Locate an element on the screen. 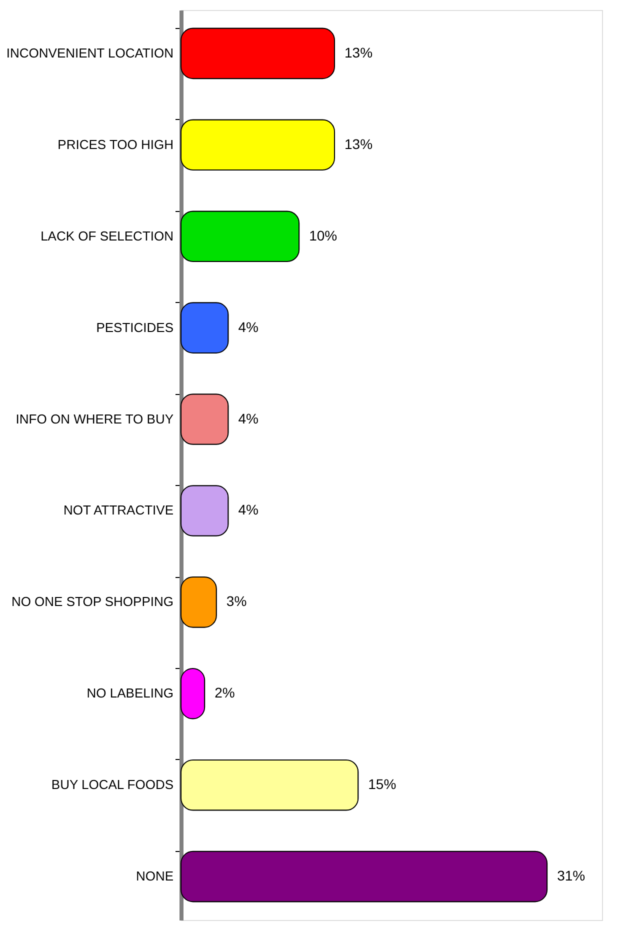 This screenshot has width=622, height=930. y-tick-label: INCONVENIENT LOCATION is located at coordinates (90, 52).